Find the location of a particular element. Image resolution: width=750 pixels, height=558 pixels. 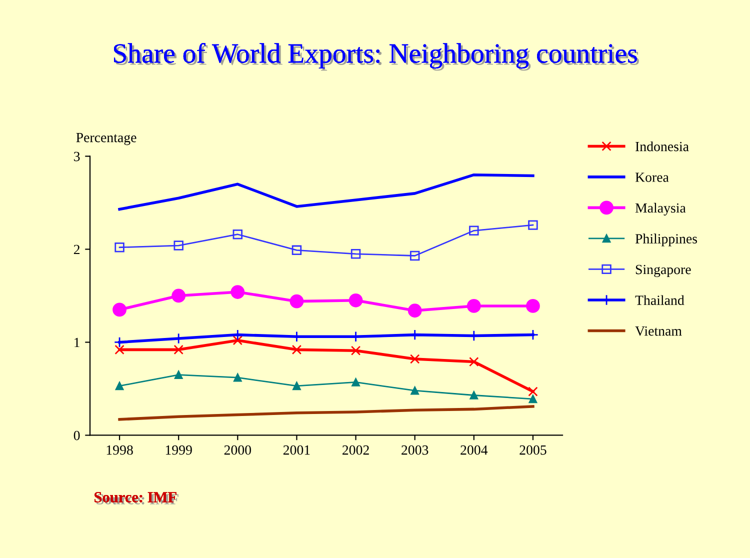

legend-label: Singapore is located at coordinates (663, 271).